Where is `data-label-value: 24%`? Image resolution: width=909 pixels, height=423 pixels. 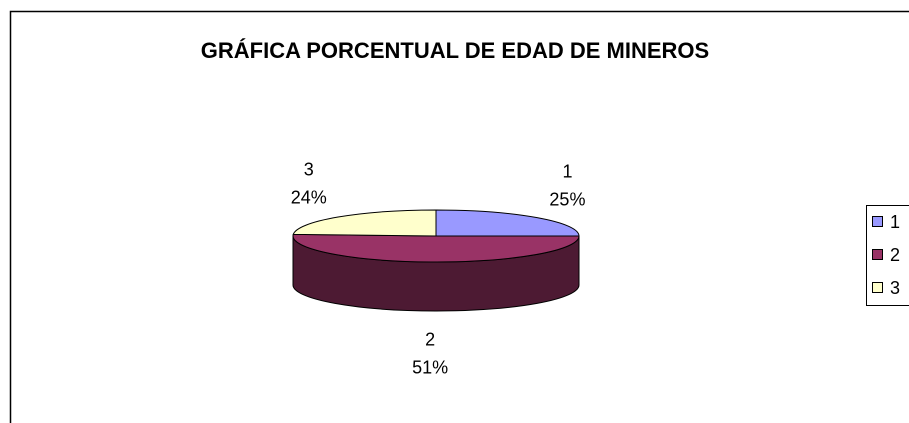 data-label-value: 24% is located at coordinates (309, 198).